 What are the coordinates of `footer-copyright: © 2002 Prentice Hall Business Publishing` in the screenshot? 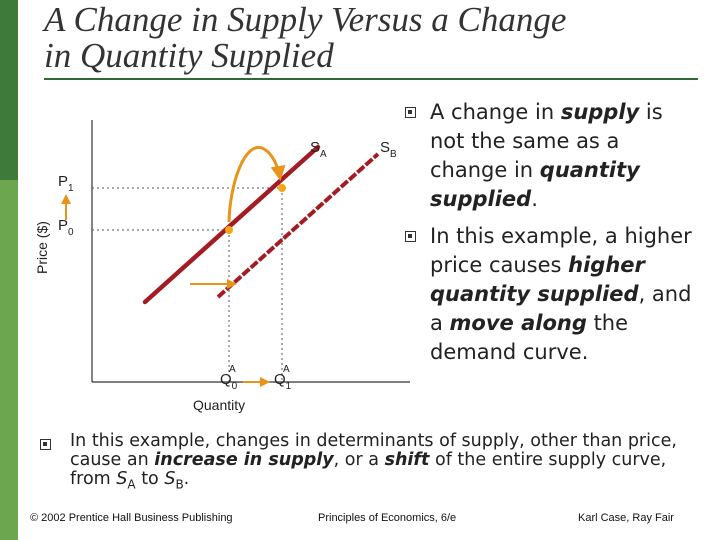 It's located at (131, 518).